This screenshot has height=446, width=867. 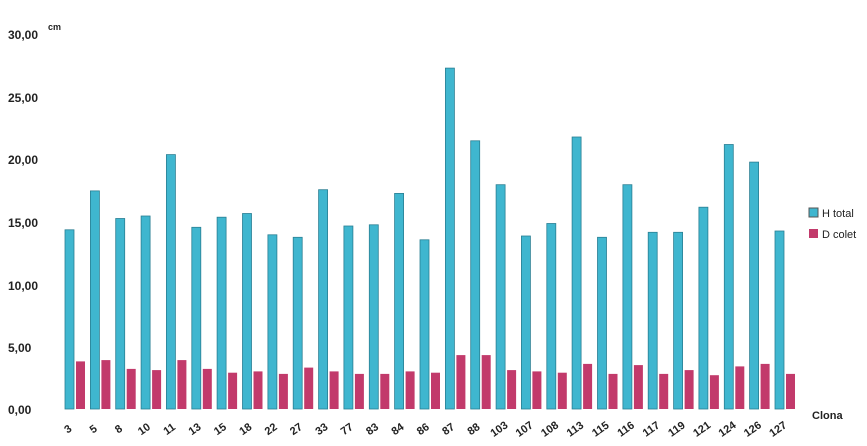 What do you see at coordinates (525, 429) in the screenshot?
I see `x-tick-label: 107` at bounding box center [525, 429].